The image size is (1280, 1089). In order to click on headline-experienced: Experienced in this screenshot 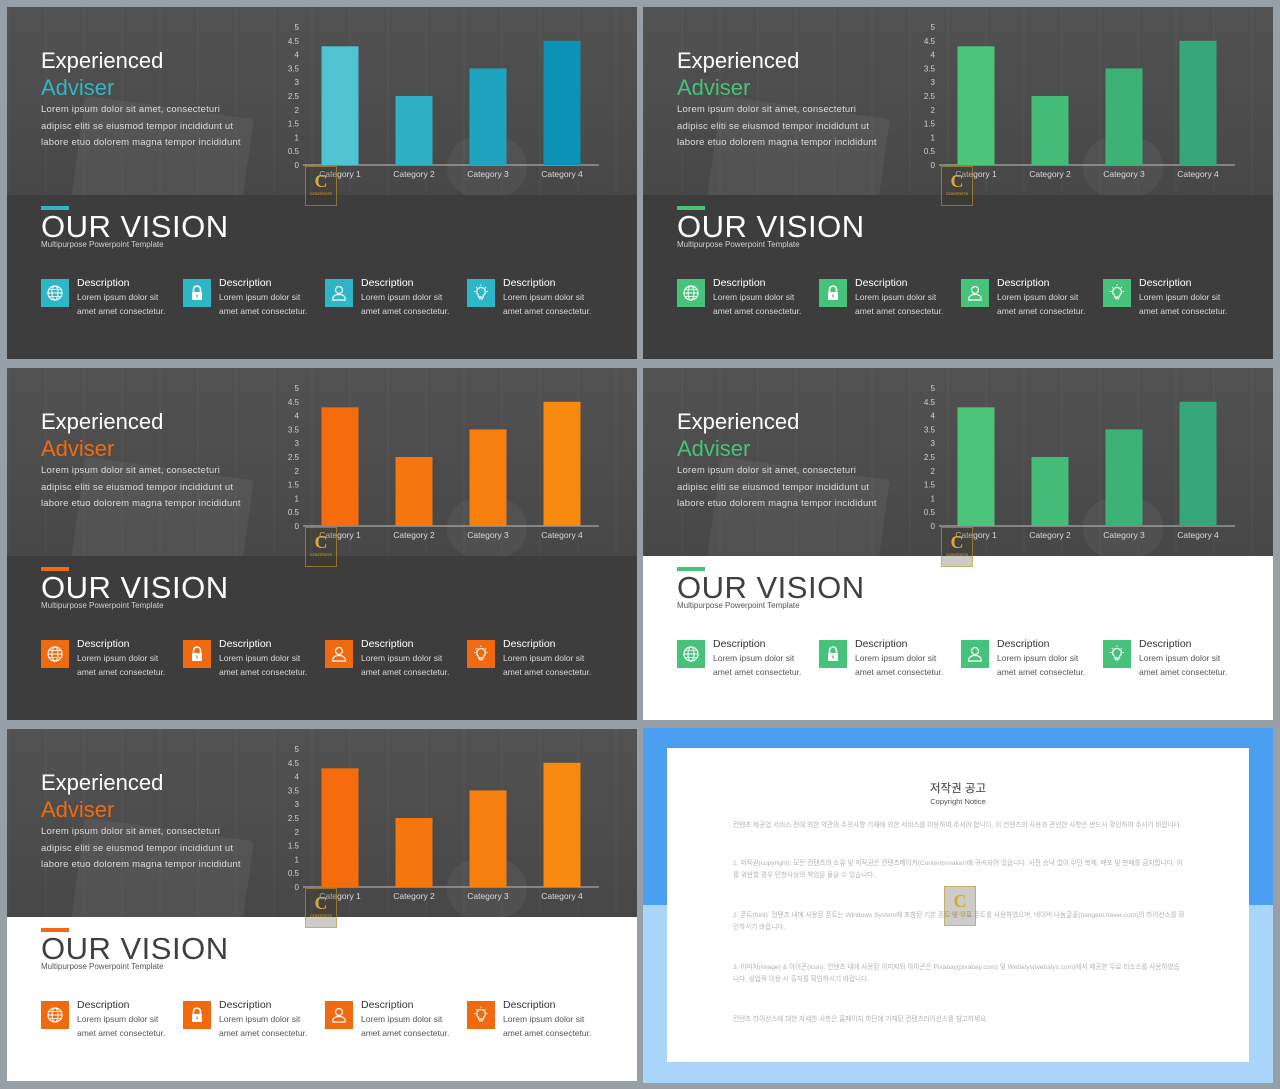, I will do `click(102, 421)`.